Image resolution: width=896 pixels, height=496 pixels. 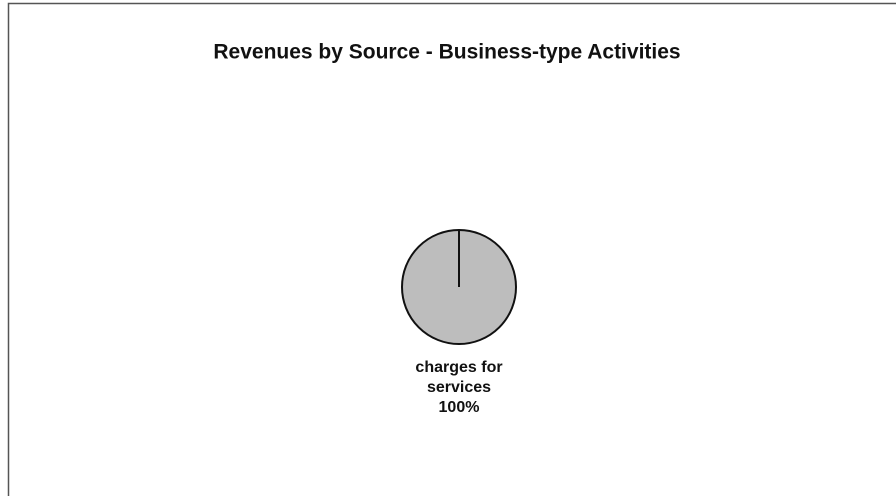 I want to click on value-label: 100%, so click(x=459, y=407).